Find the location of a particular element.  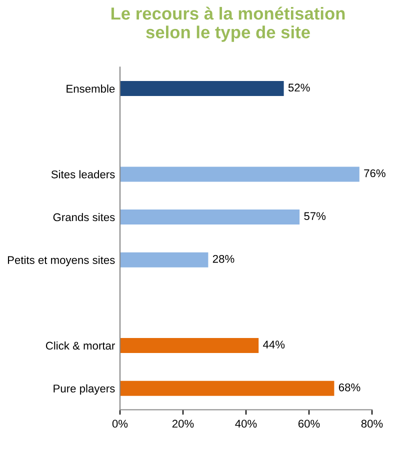

x-tick-label: 80% is located at coordinates (372, 424).